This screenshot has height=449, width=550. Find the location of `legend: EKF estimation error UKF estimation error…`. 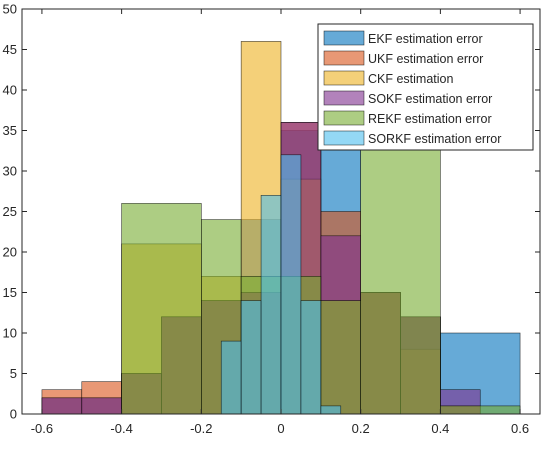

legend: EKF estimation error UKF estimation error… is located at coordinates (425, 87).